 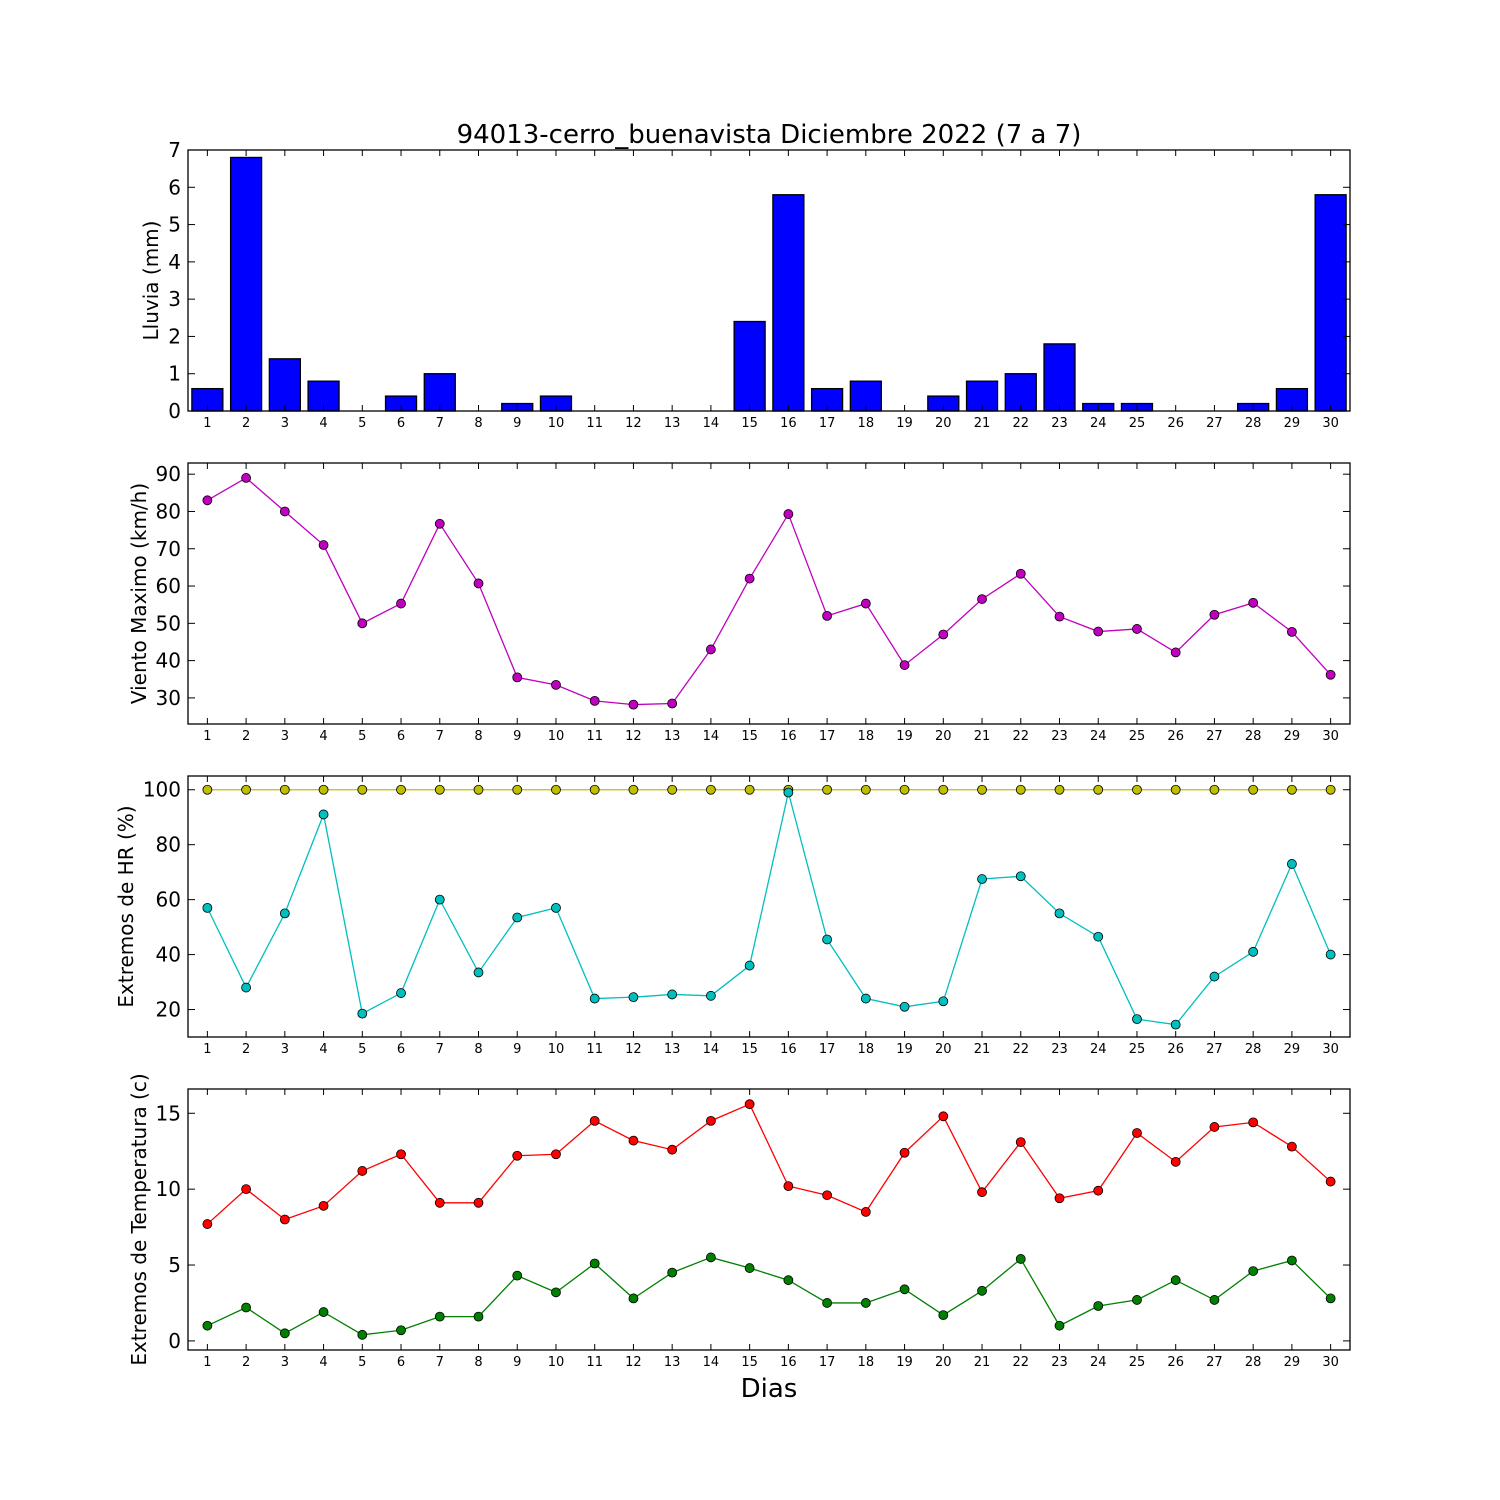 What do you see at coordinates (174, 1265) in the screenshot?
I see `y-tick-label: 5` at bounding box center [174, 1265].